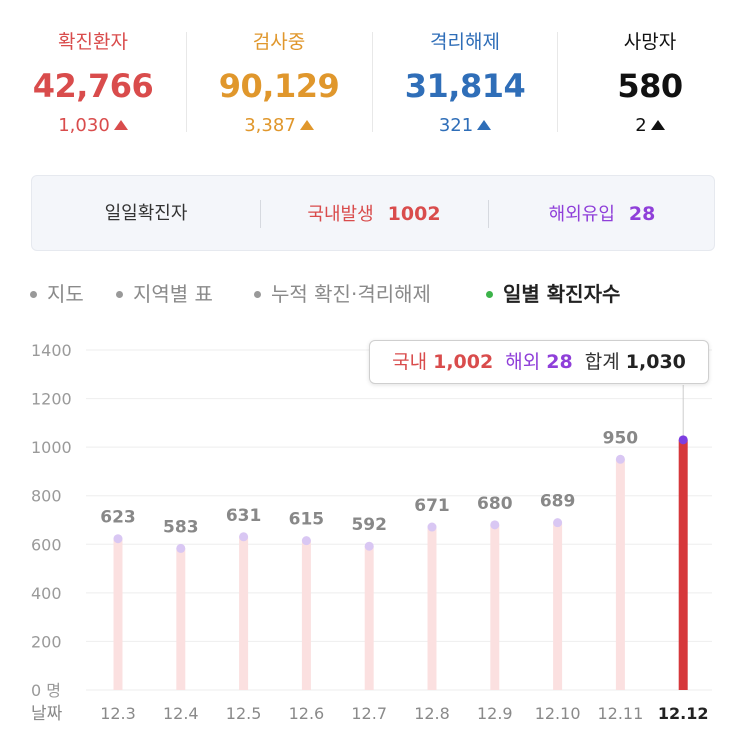  Describe the element at coordinates (118, 713) in the screenshot. I see `x-tick-label: 12.3` at that location.